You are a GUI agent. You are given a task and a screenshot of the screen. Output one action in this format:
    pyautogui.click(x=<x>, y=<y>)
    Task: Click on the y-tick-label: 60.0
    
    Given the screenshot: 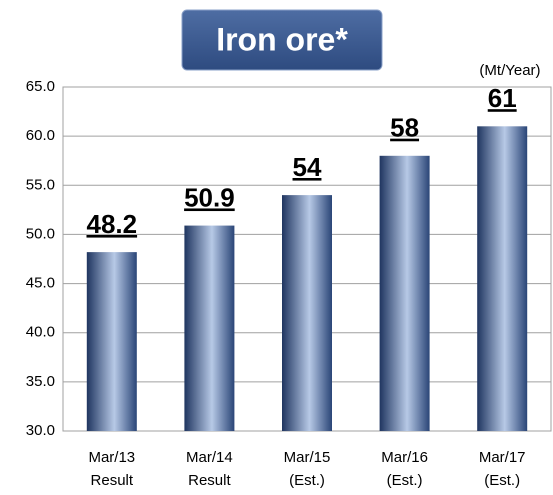 What is the action you would take?
    pyautogui.click(x=40, y=135)
    